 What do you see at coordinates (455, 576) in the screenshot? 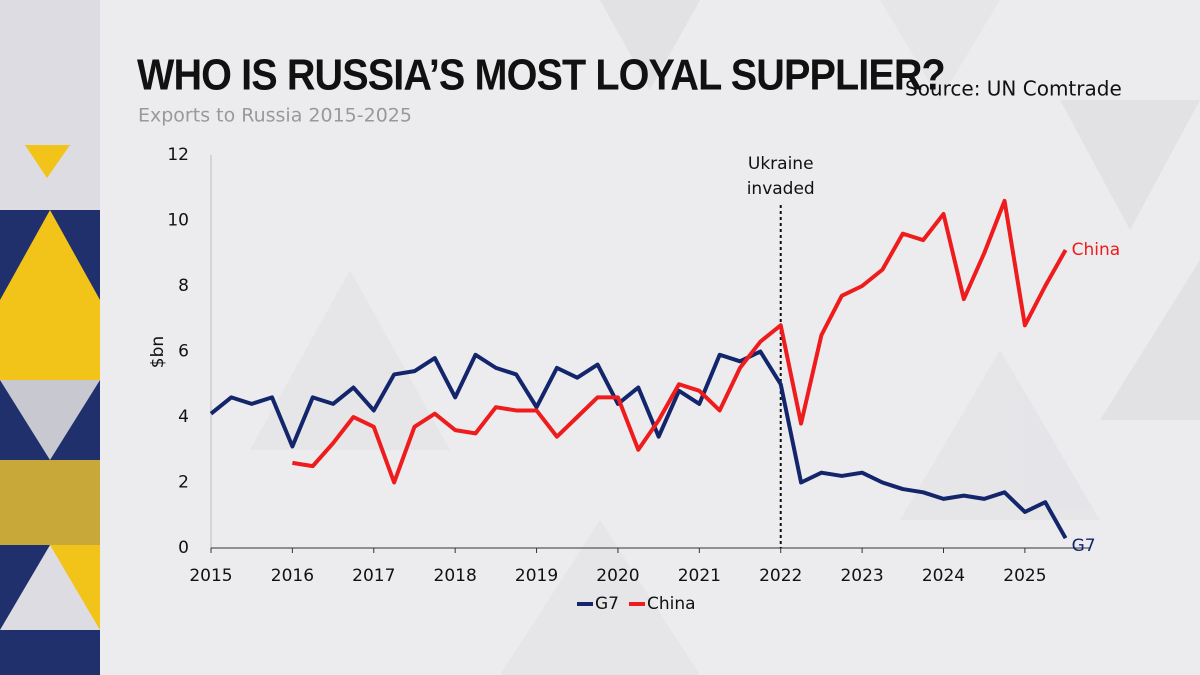
I see `x-tick-label: 2018` at bounding box center [455, 576].